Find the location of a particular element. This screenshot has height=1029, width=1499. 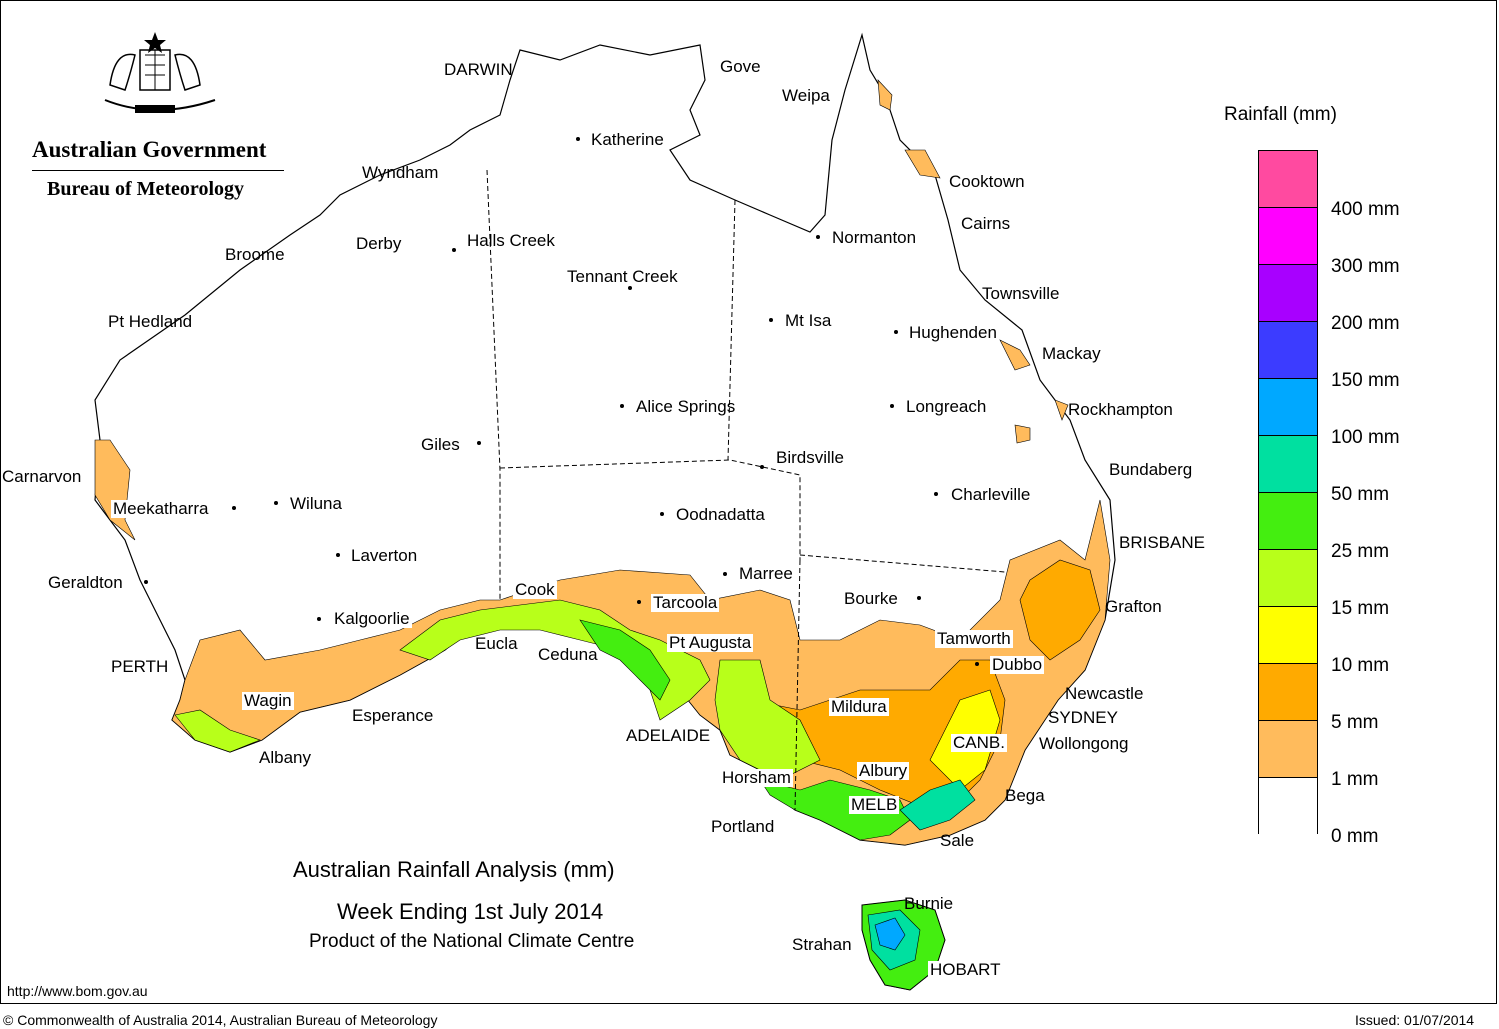

place-tarcoola: Tarcoola is located at coordinates (685, 602).